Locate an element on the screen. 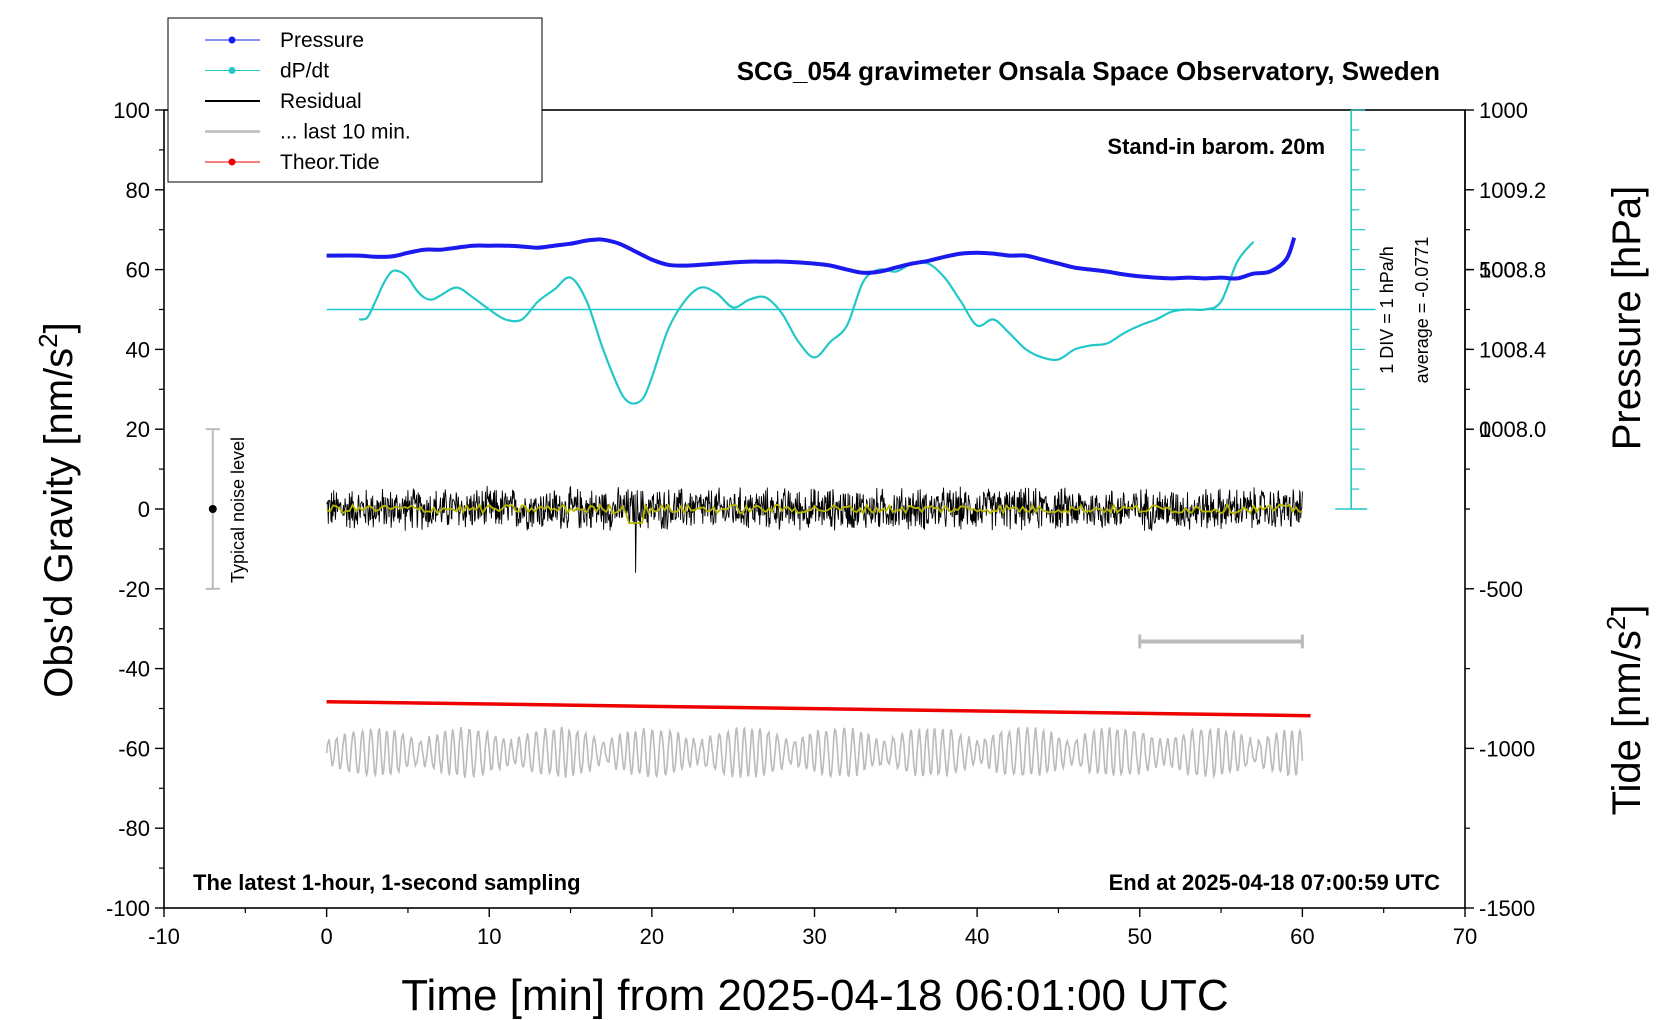  average-note: average = -0.0771 is located at coordinates (1422, 310).